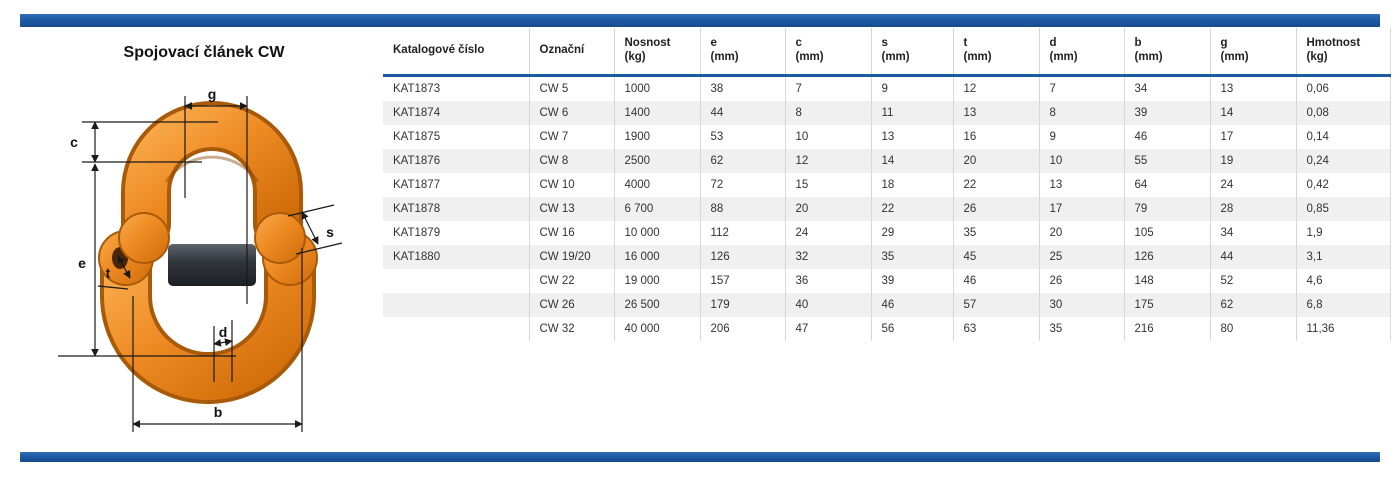  Describe the element at coordinates (656, 88) in the screenshot. I see `table-cell: 1000` at that location.